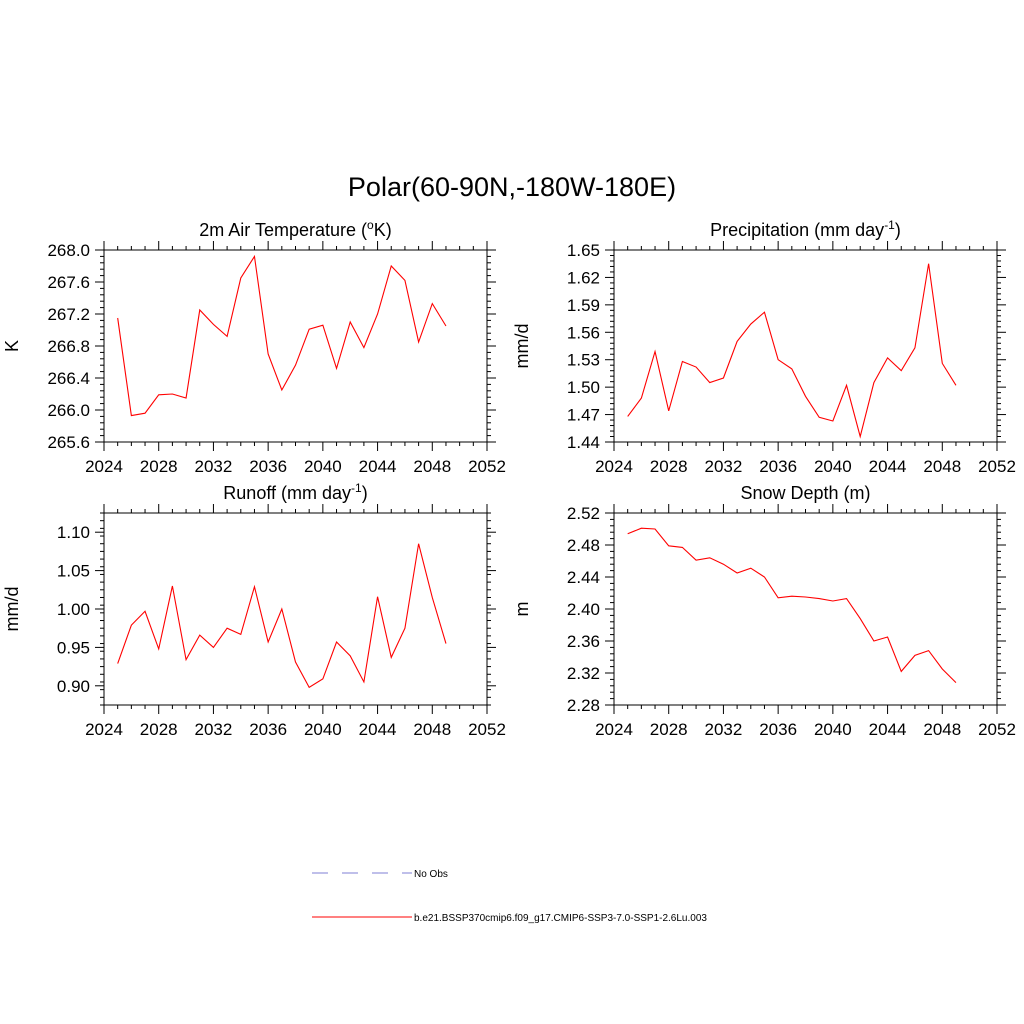 Image resolution: width=1024 pixels, height=1024 pixels. What do you see at coordinates (583, 705) in the screenshot?
I see `y-tick-label: 2.28` at bounding box center [583, 705].